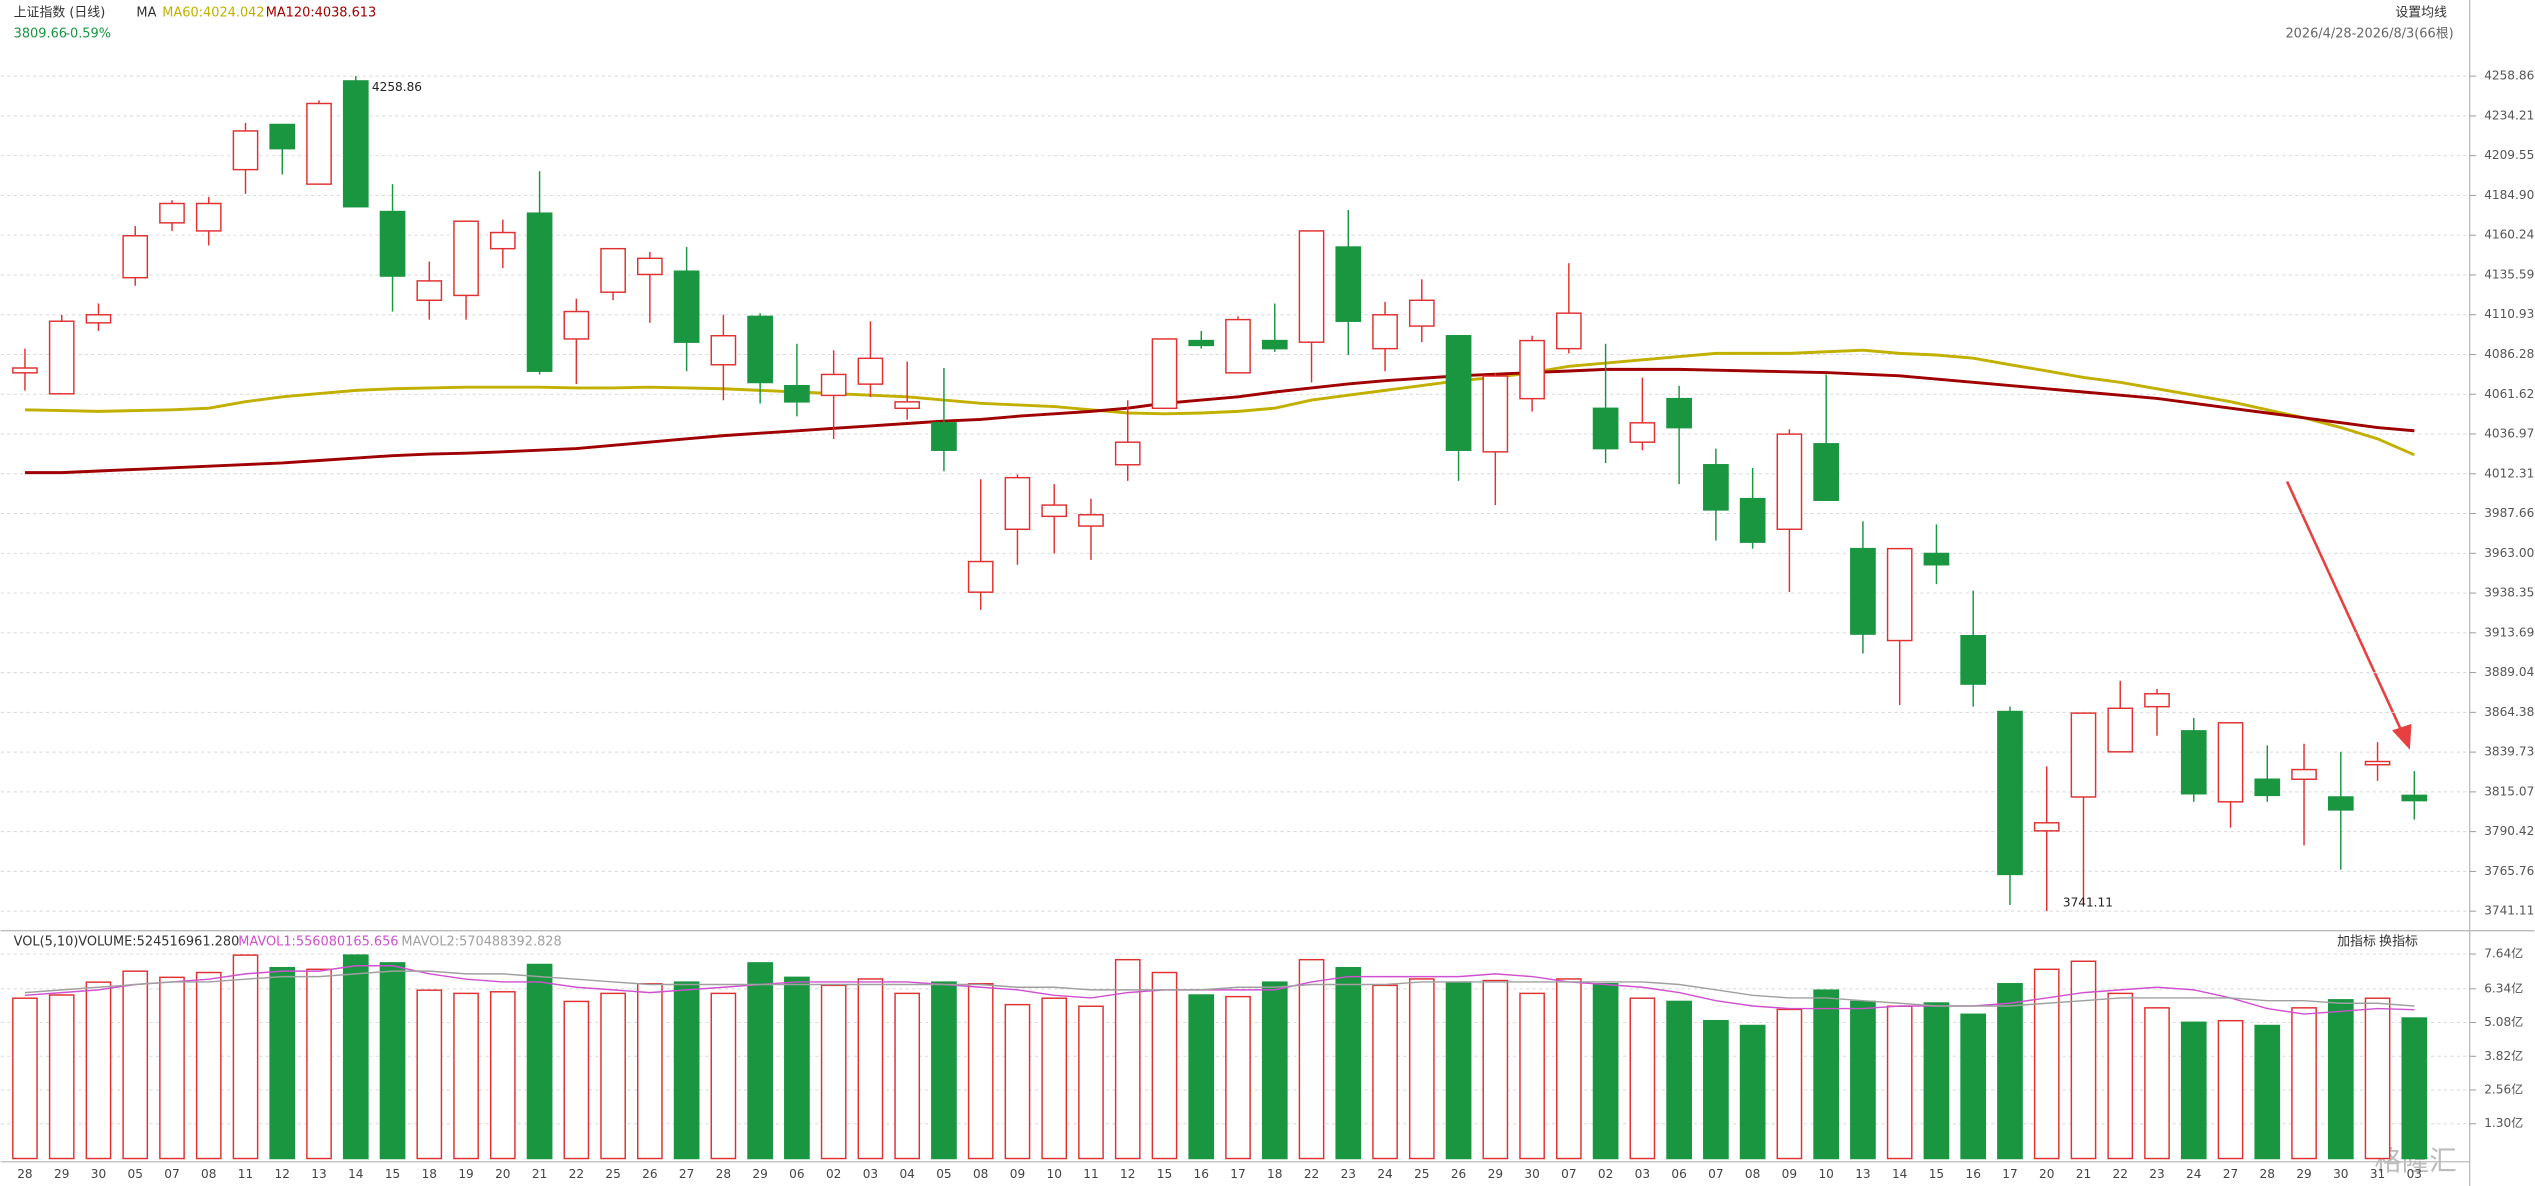 The width and height of the screenshot is (2535, 1186). What do you see at coordinates (2421, 12) in the screenshot?
I see `set-ma: 设置均线` at bounding box center [2421, 12].